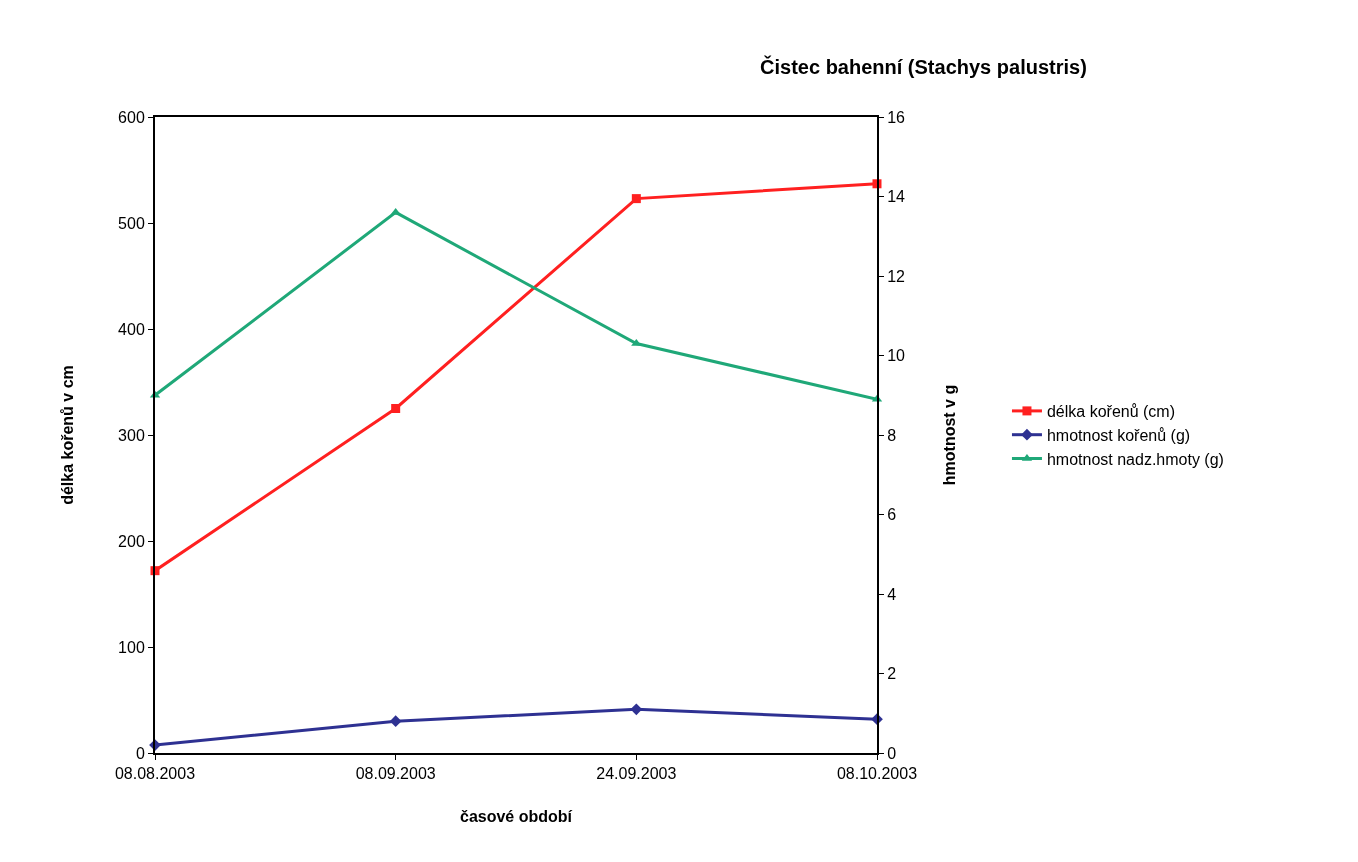 Image resolution: width=1358 pixels, height=862 pixels. What do you see at coordinates (892, 594) in the screenshot?
I see `y2-tick-label: 4` at bounding box center [892, 594].